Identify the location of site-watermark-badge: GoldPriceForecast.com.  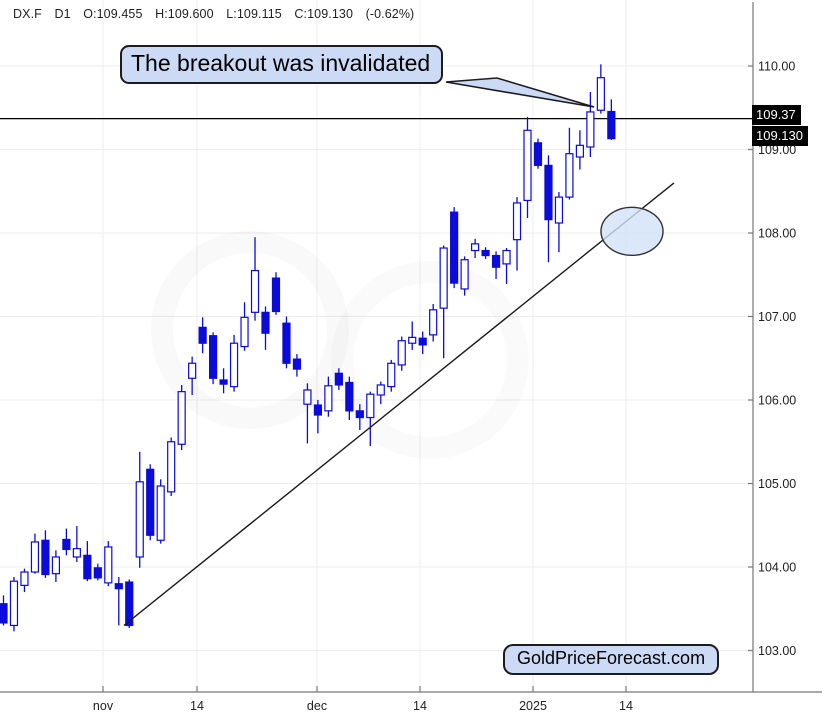
(611, 659).